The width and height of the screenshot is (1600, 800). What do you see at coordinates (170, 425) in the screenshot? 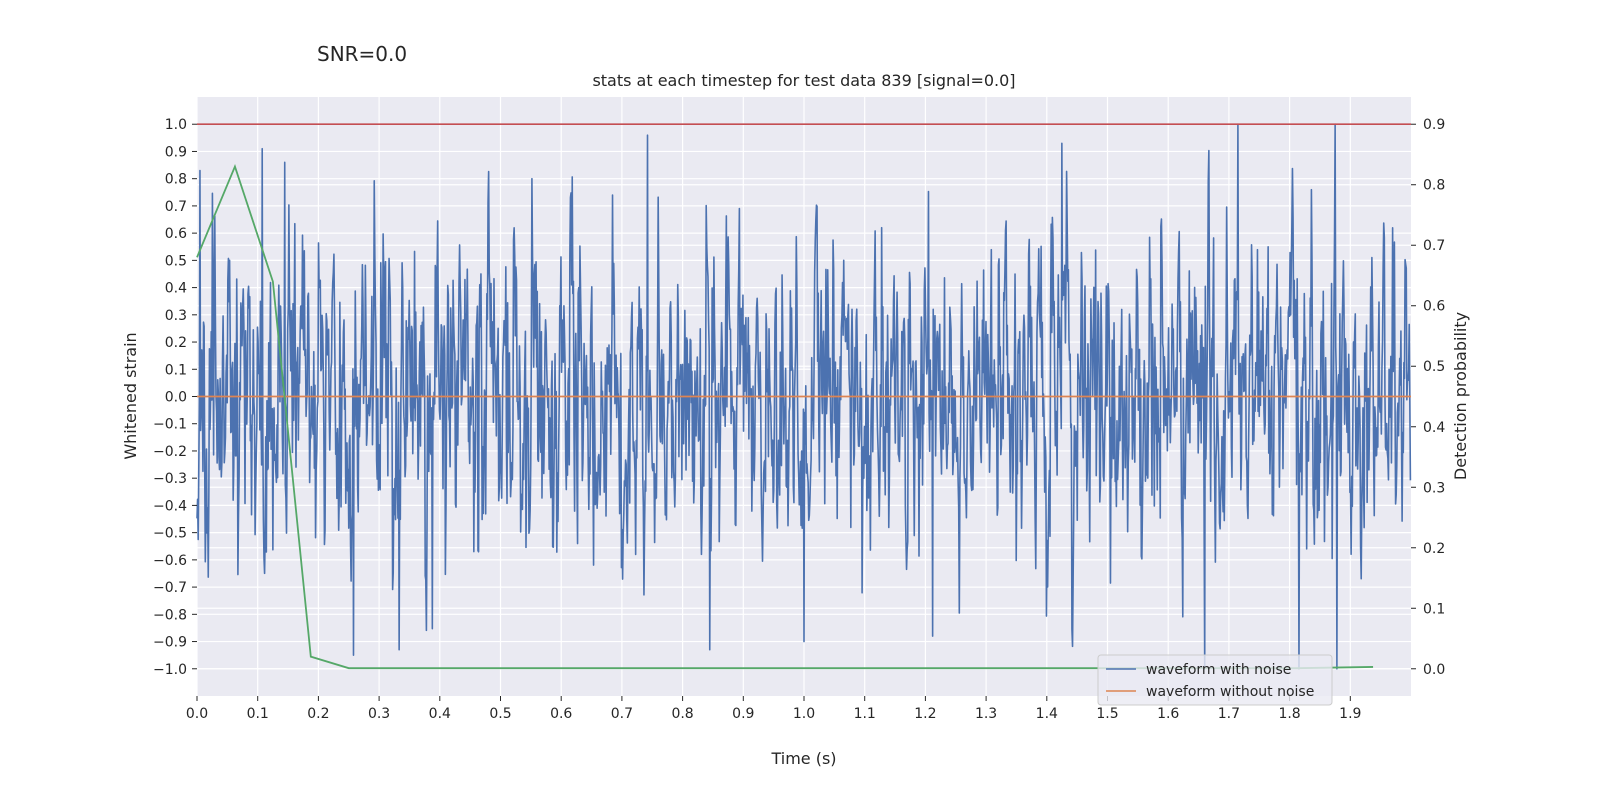
I see `y-tick-label: −0.1` at bounding box center [170, 425].